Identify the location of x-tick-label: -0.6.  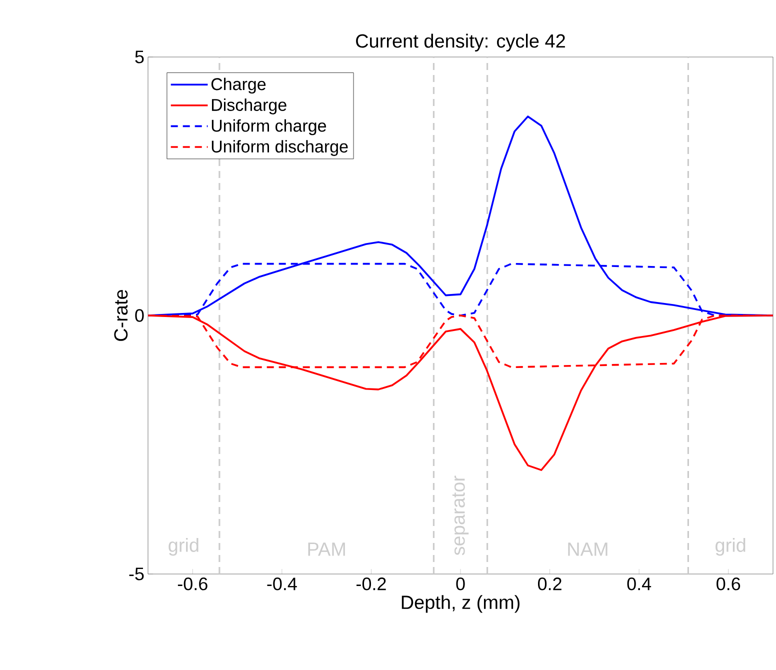
(193, 584).